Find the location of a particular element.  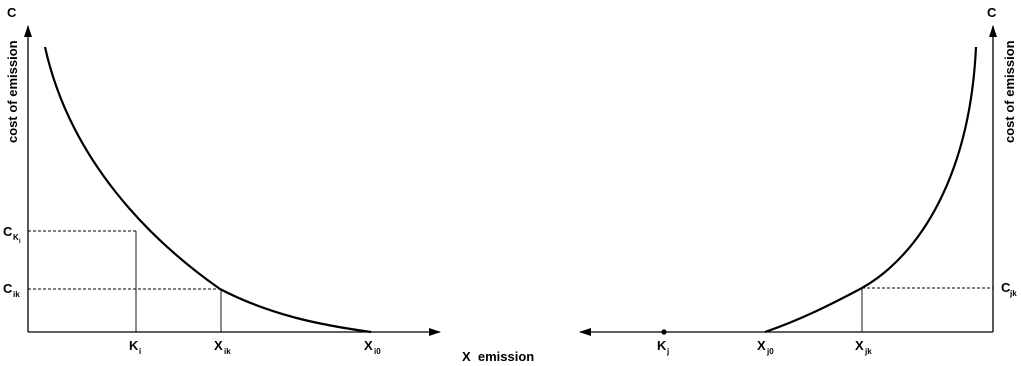

svg-text: i0 is located at coordinates (377, 351).